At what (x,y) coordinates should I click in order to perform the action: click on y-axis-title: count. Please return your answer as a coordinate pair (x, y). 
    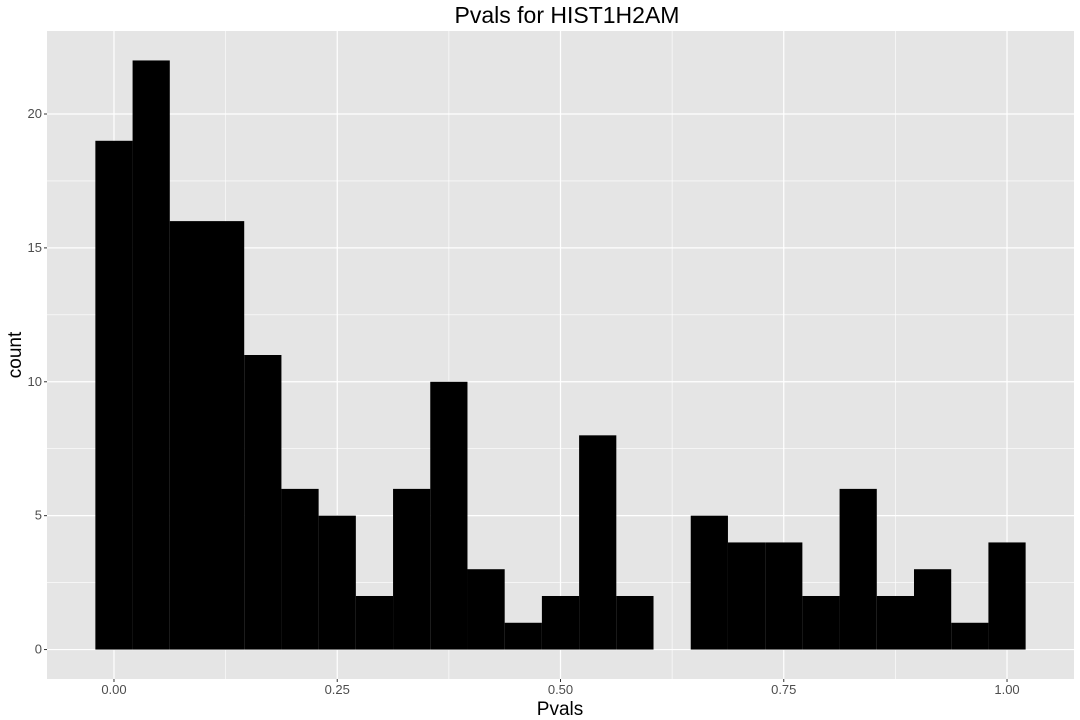
    Looking at the image, I should click on (15, 354).